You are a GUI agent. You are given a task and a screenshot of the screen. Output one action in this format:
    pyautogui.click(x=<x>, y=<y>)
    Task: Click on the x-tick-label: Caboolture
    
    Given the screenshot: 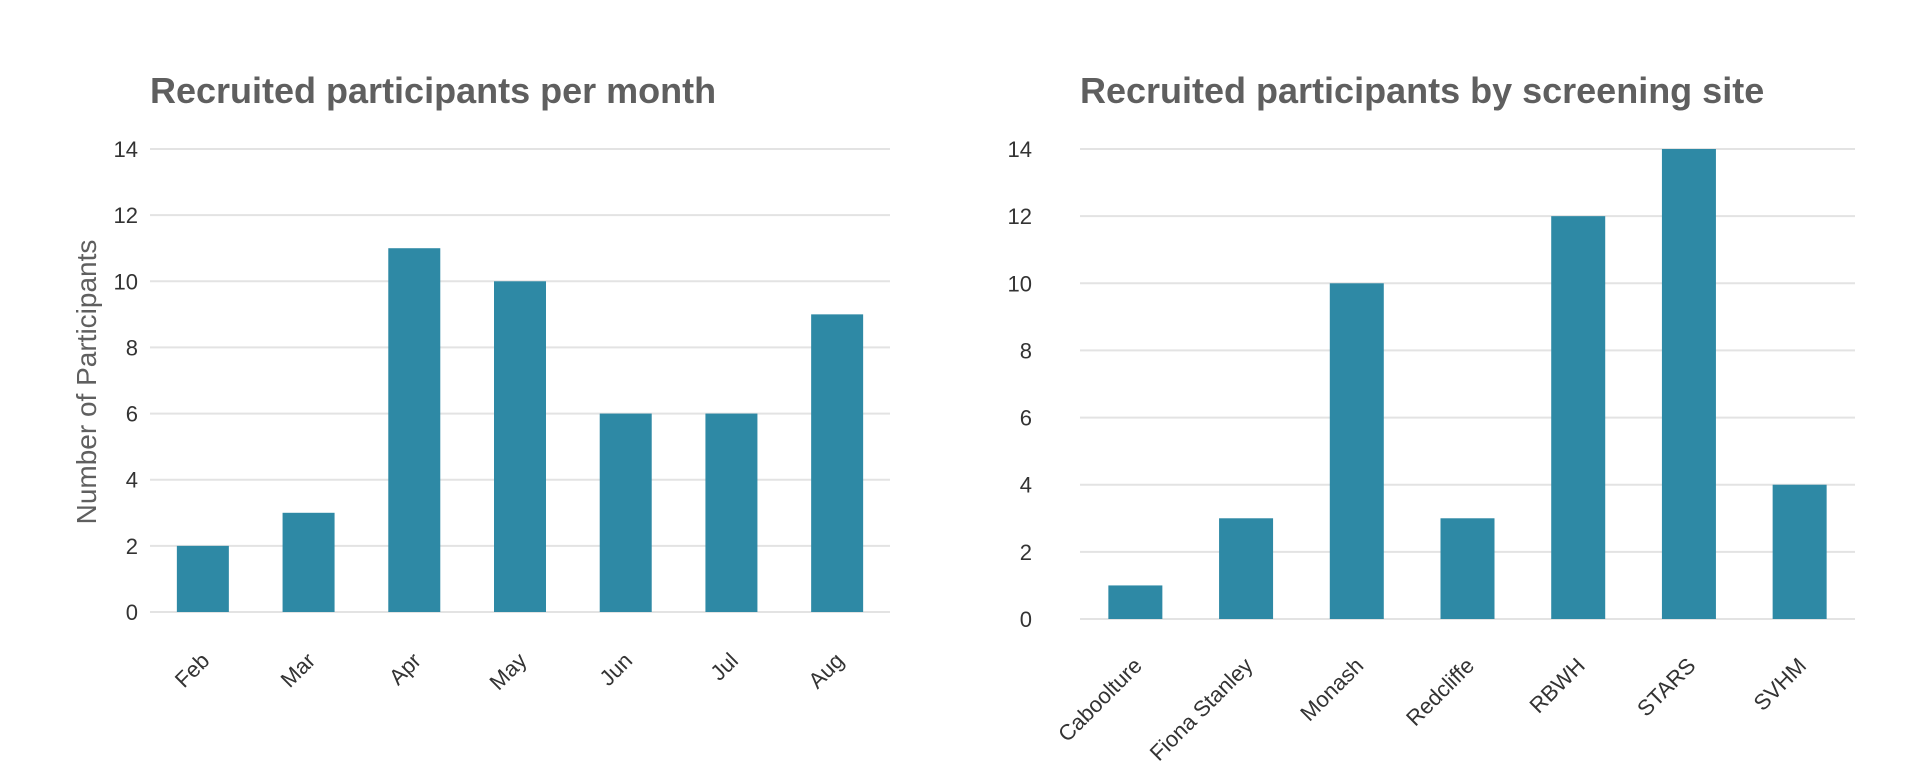 What is the action you would take?
    pyautogui.click(x=1100, y=700)
    